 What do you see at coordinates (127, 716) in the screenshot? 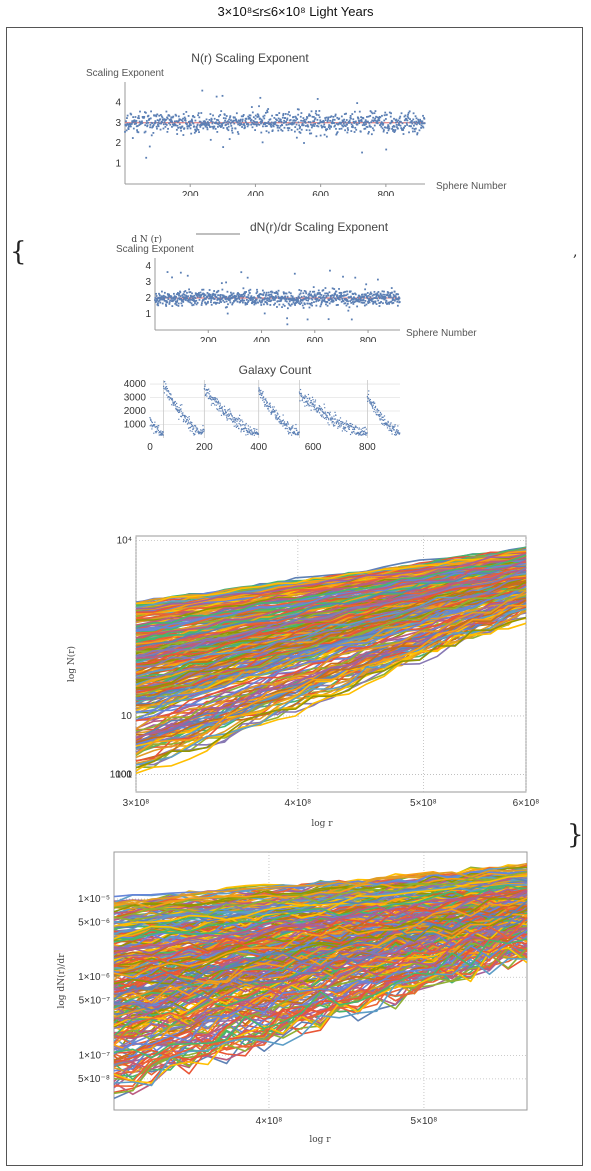
I see `y-tick-label: 10` at bounding box center [127, 716].